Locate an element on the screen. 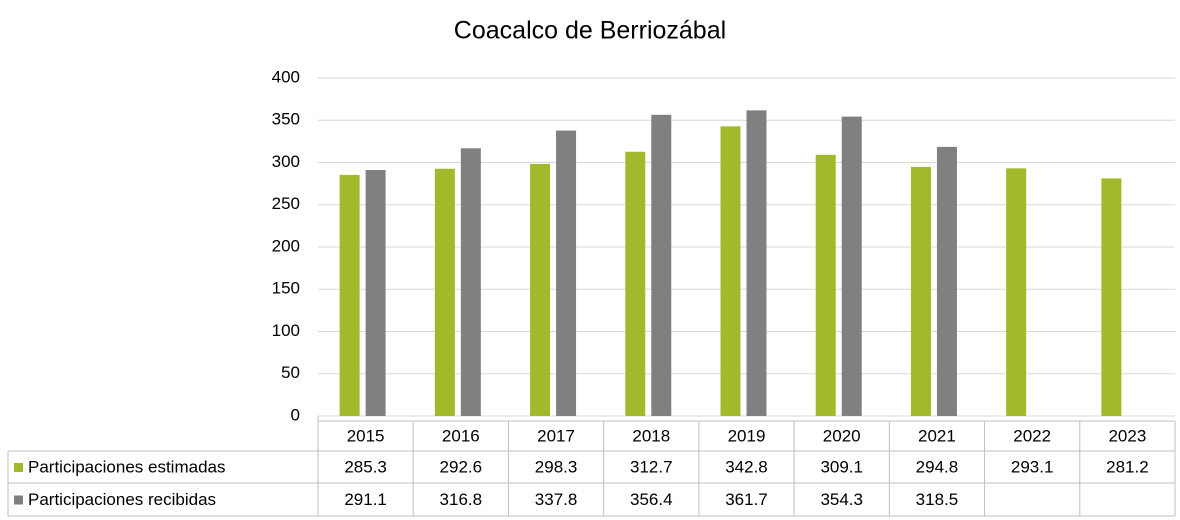 The height and width of the screenshot is (520, 1180). y-tick-label: 300 is located at coordinates (286, 161).